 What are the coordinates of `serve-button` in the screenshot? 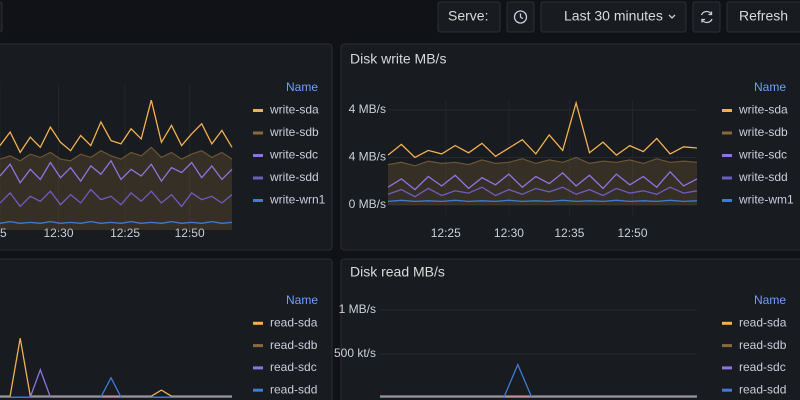 It's located at (469, 17).